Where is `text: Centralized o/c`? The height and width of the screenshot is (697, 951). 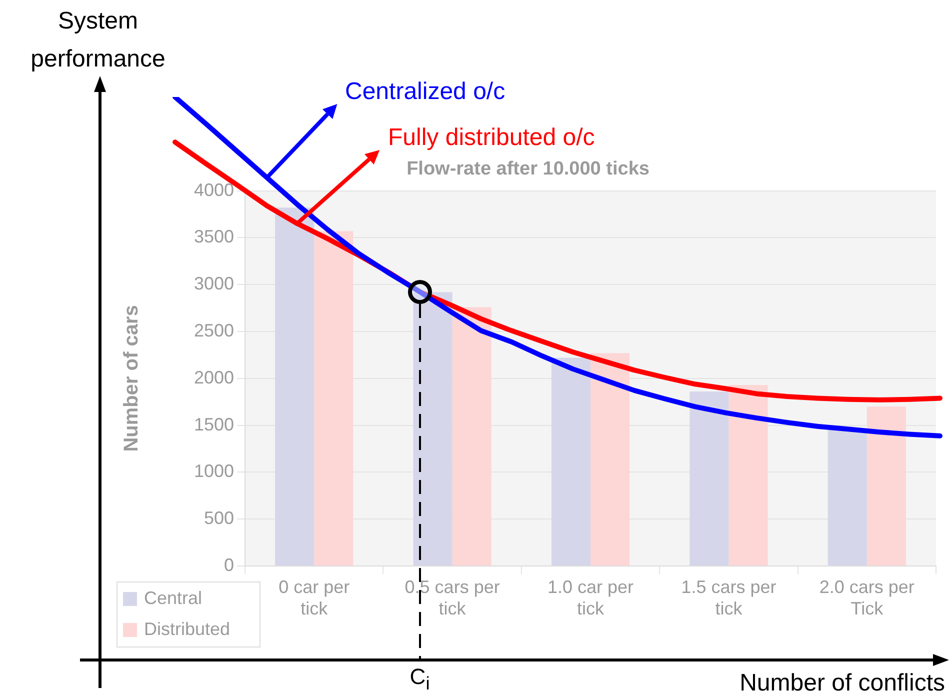 text: Centralized o/c is located at coordinates (425, 91).